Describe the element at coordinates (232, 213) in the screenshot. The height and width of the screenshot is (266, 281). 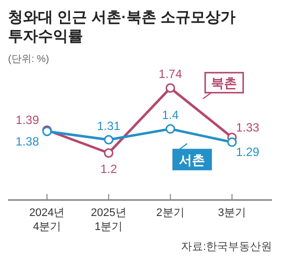
I see `x-tick-label: 3분기` at that location.